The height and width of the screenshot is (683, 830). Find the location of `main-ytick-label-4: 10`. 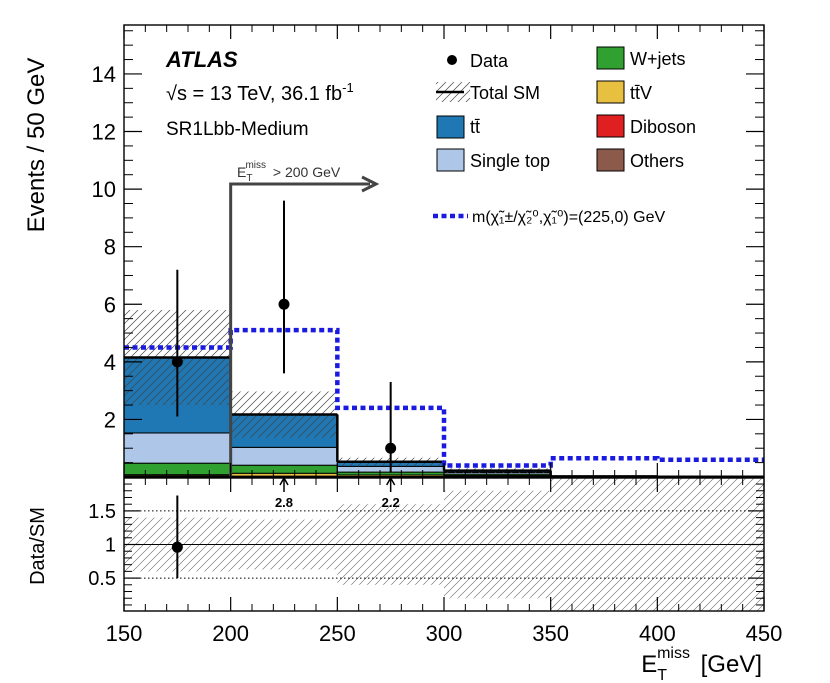

main-ytick-label-4: 10 is located at coordinates (104, 189).